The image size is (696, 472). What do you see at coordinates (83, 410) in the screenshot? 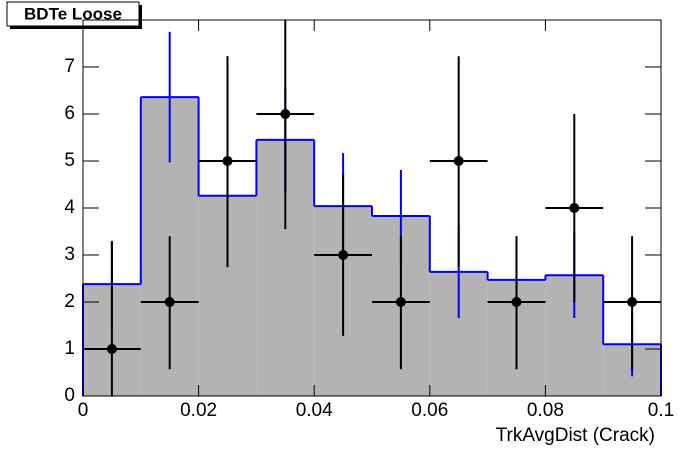
I see `x-tick-label: 0` at bounding box center [83, 410].